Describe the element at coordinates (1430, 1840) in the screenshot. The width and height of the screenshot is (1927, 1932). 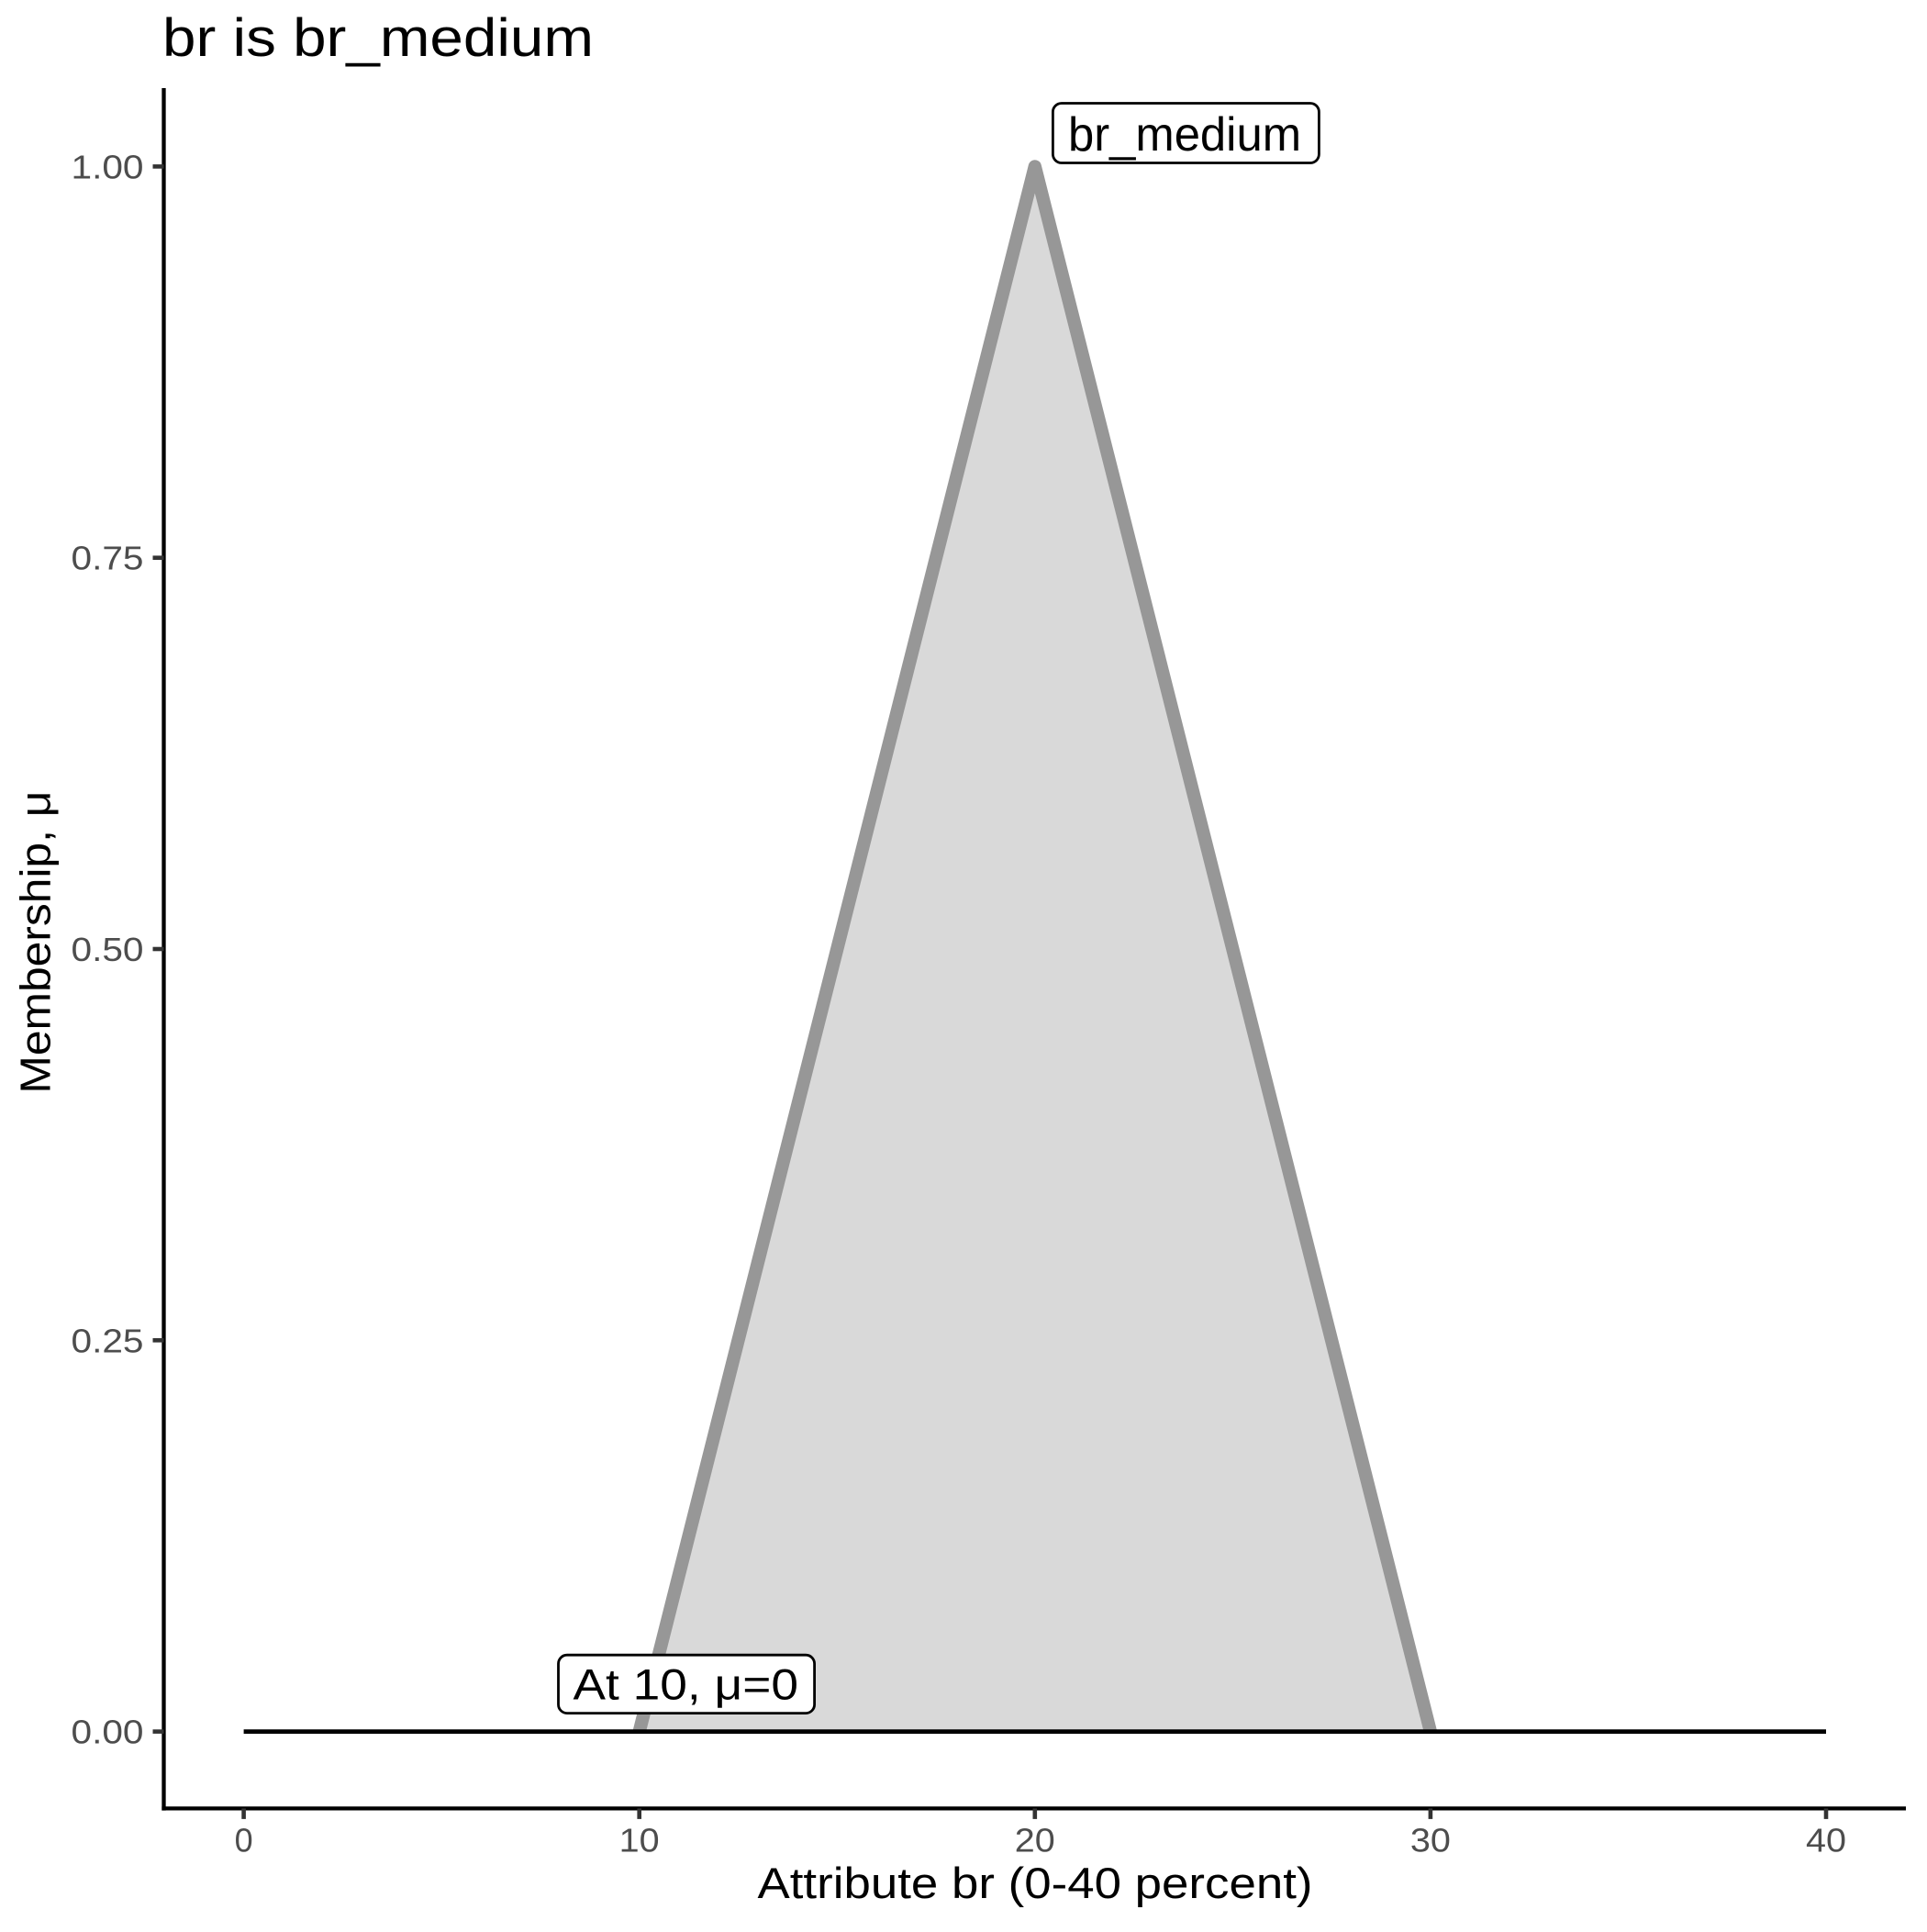
I see `svg-text: 30` at that location.